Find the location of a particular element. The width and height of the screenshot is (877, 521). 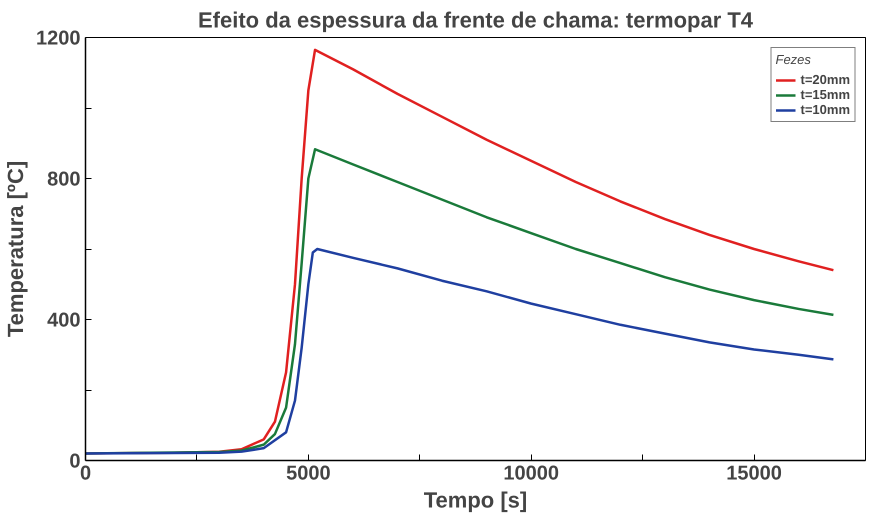

x-tick-label: 10000 is located at coordinates (531, 473).